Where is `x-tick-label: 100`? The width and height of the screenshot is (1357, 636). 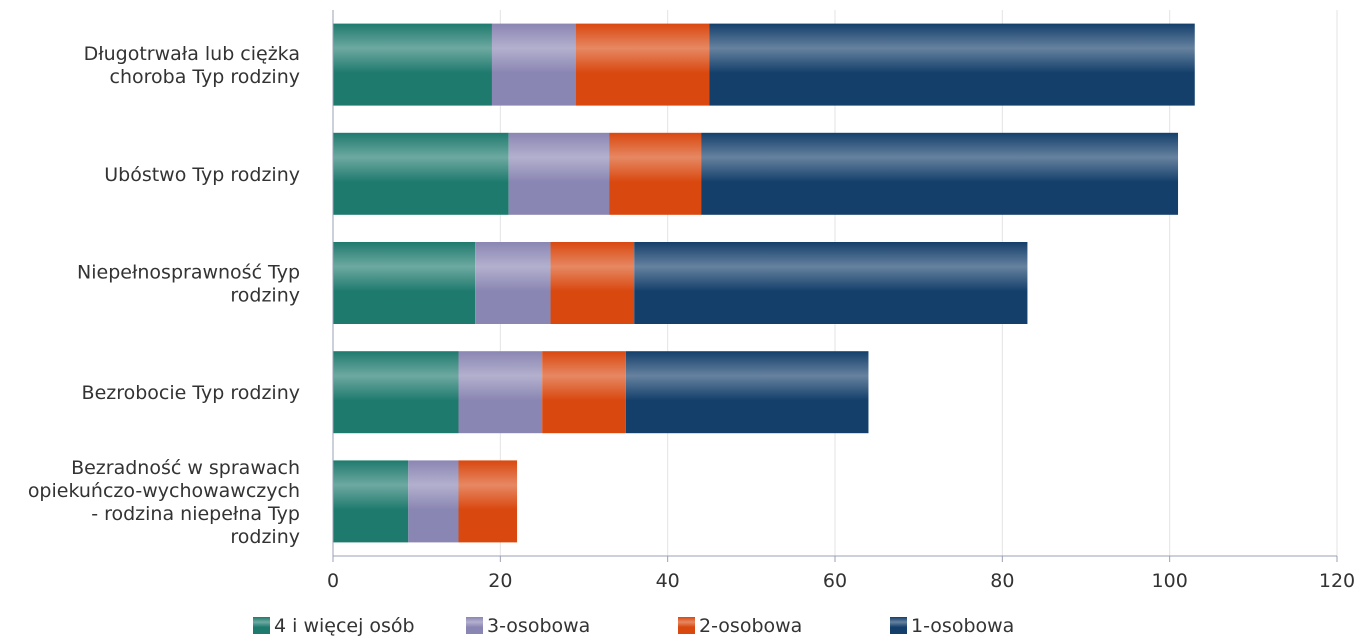
x-tick-label: 100 is located at coordinates (1170, 581).